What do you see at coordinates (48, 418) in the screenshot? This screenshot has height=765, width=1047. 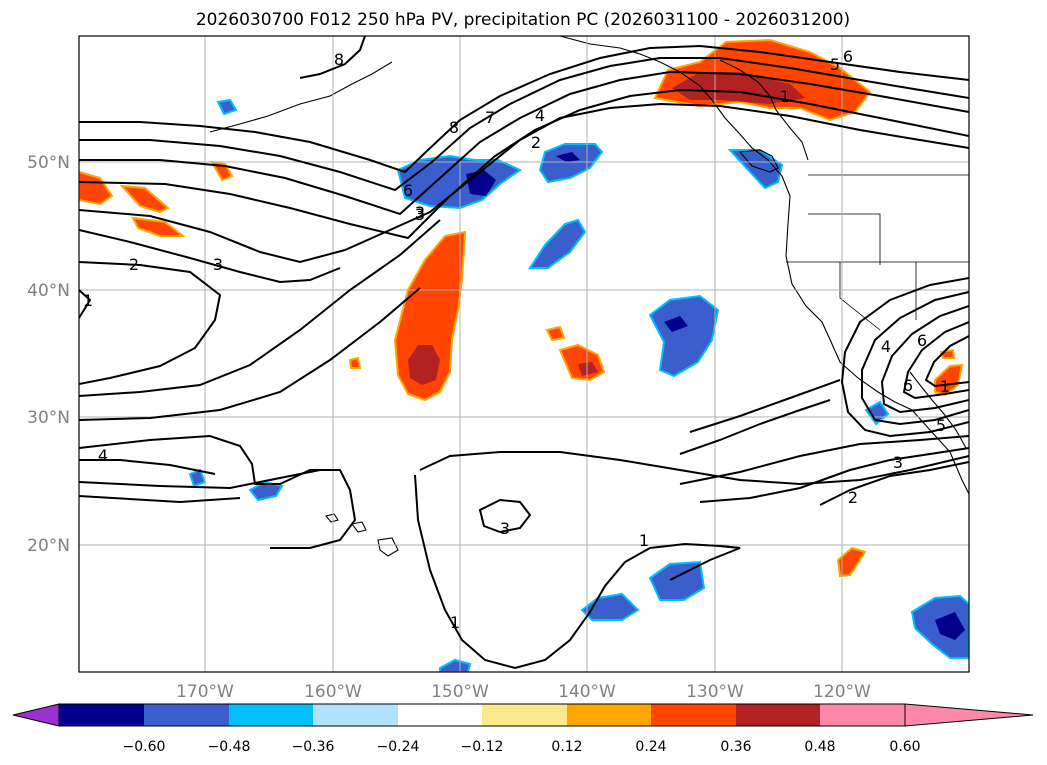 I see `lat-label: 30°N` at bounding box center [48, 418].